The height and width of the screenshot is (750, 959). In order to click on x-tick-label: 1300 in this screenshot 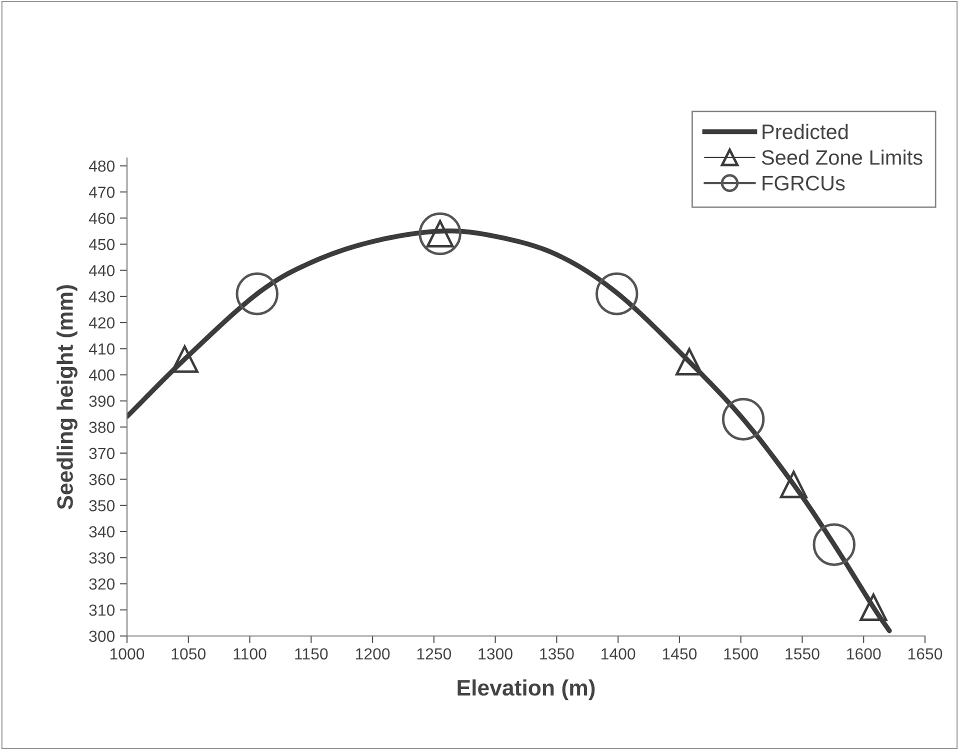, I will do `click(495, 654)`.